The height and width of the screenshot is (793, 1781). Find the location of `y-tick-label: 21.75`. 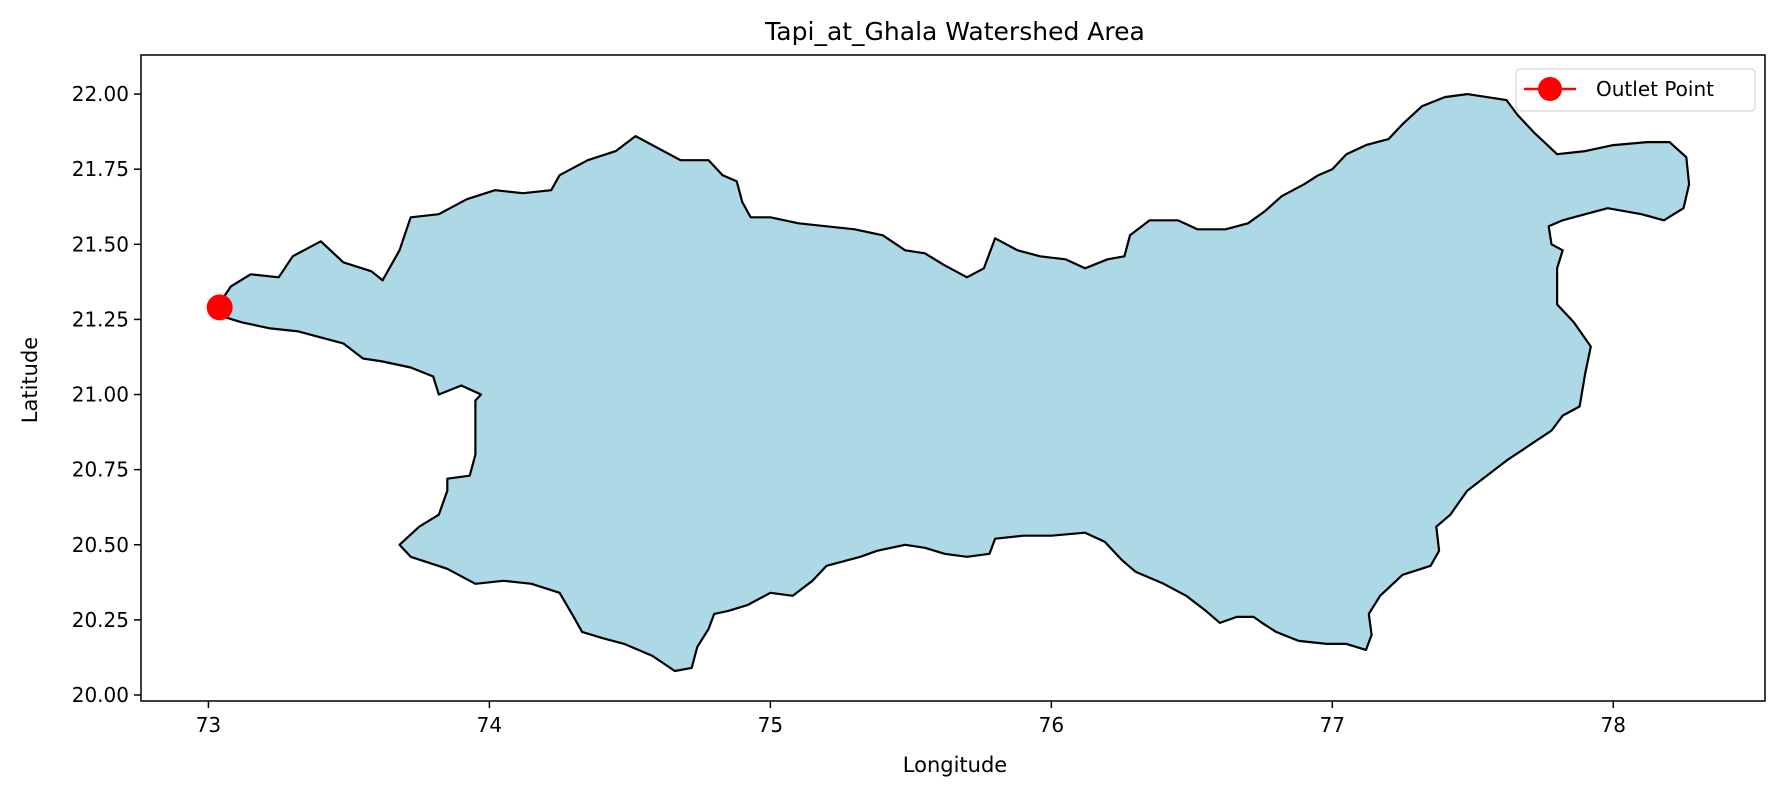

y-tick-label: 21.75 is located at coordinates (100, 169).